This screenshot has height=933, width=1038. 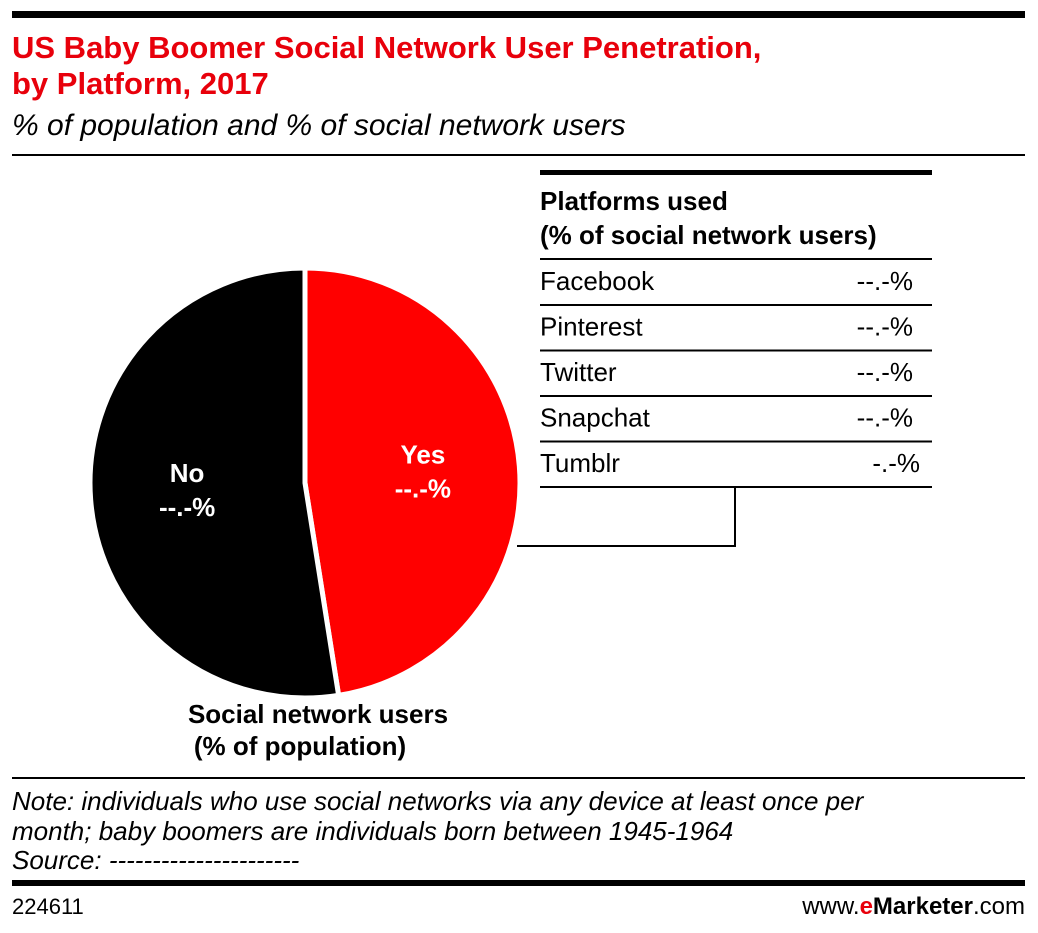 I want to click on brand-suffix: .com, so click(x=999, y=906).